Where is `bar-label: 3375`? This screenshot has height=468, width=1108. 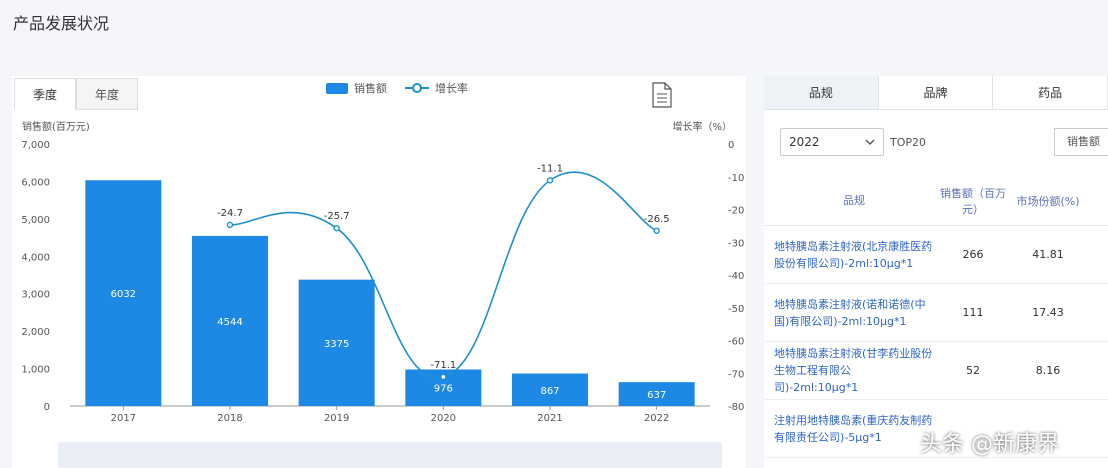 bar-label: 3375 is located at coordinates (336, 344).